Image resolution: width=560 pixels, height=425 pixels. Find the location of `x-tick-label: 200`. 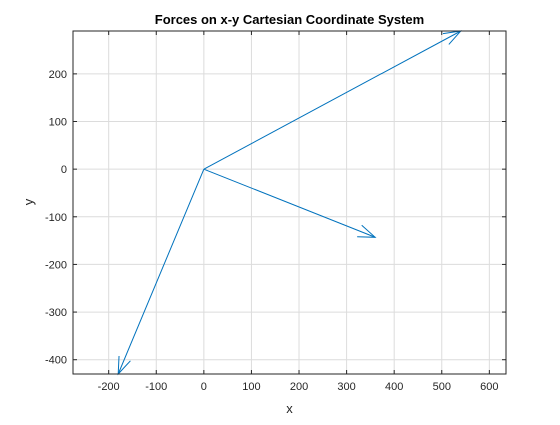

x-tick-label: 200 is located at coordinates (299, 387).